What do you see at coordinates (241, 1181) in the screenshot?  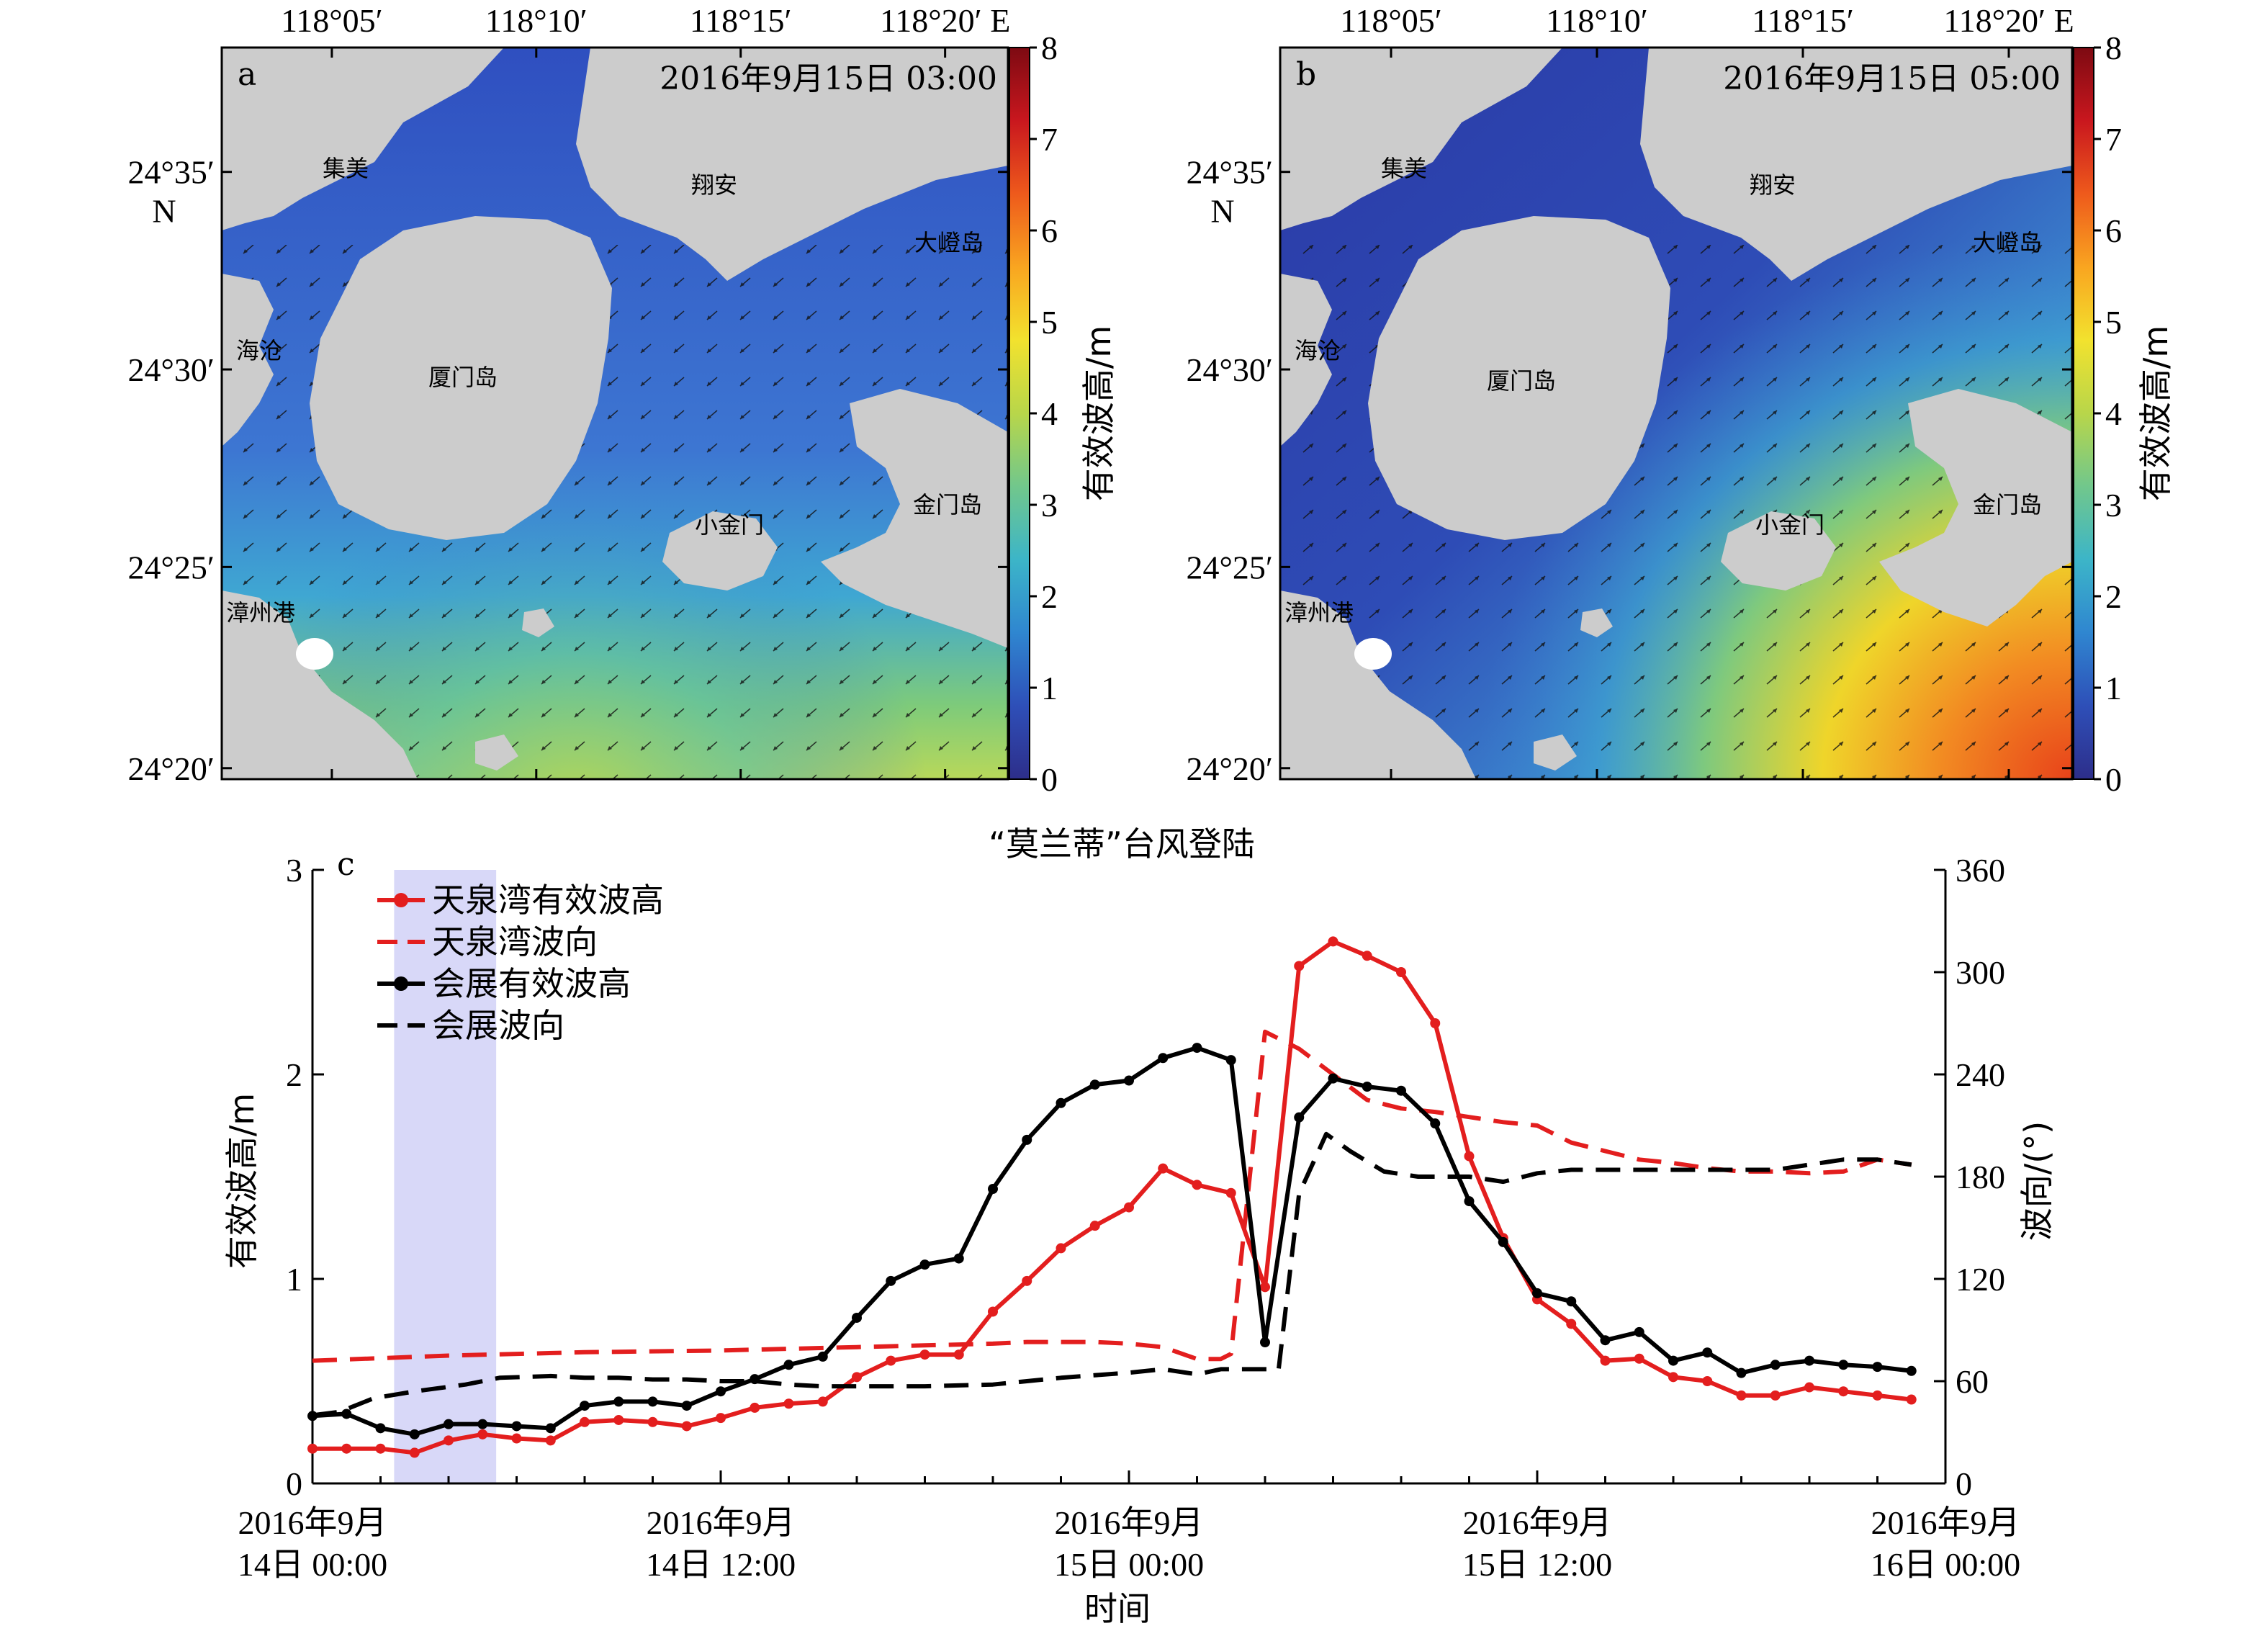 I see `y-axis-left-label: 有效波高/m` at bounding box center [241, 1181].